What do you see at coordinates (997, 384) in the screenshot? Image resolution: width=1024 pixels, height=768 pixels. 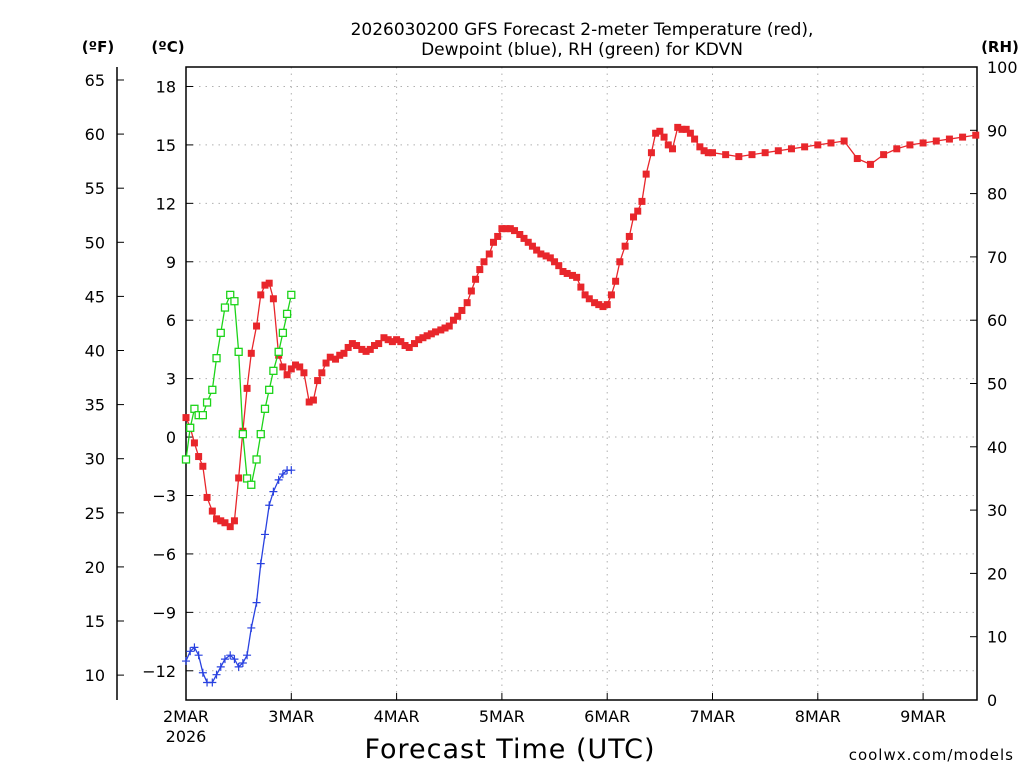 I see `rh-tick-label: 50` at bounding box center [997, 384].